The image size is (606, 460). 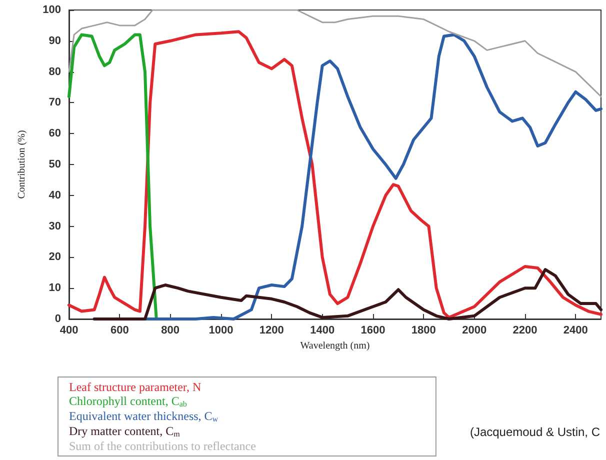 I want to click on text: (Jacquemoud & Ustin, C, so click(x=535, y=432).